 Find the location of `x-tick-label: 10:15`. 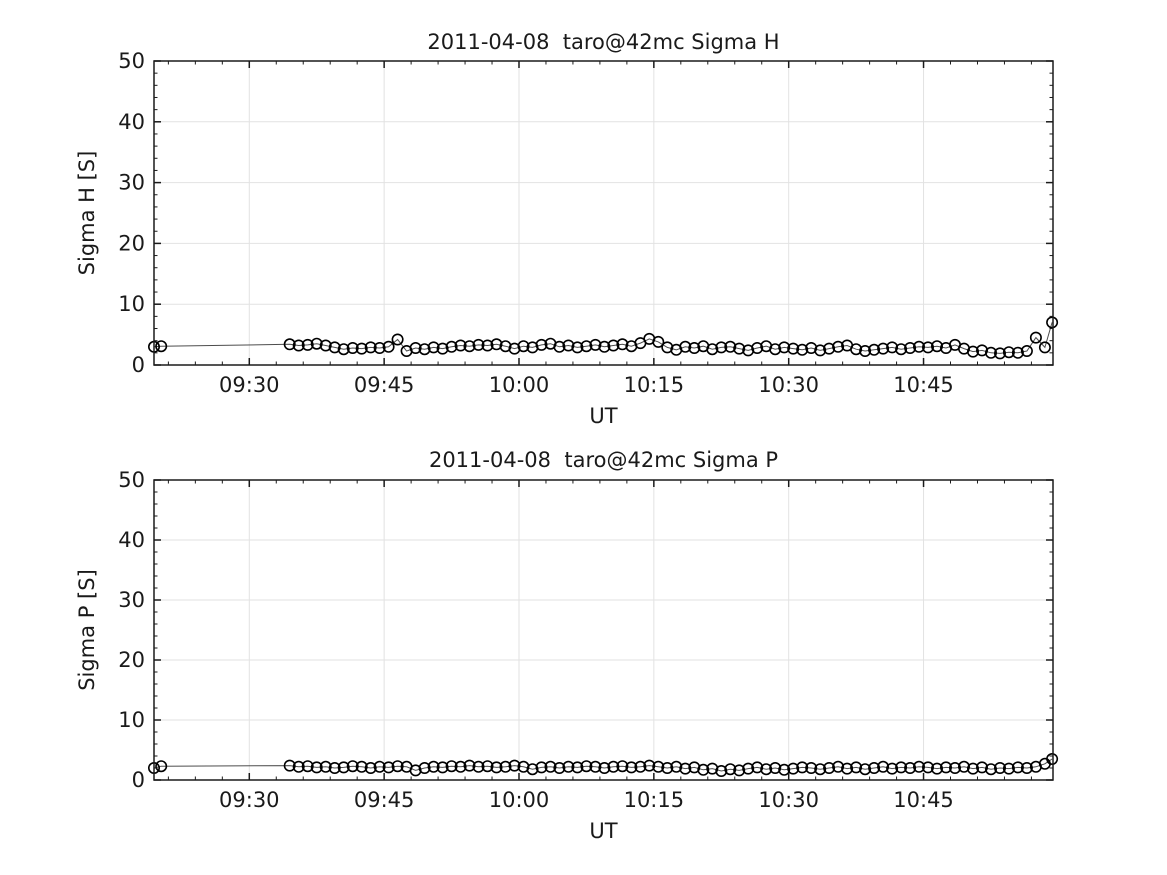

x-tick-label: 10:15 is located at coordinates (654, 800).